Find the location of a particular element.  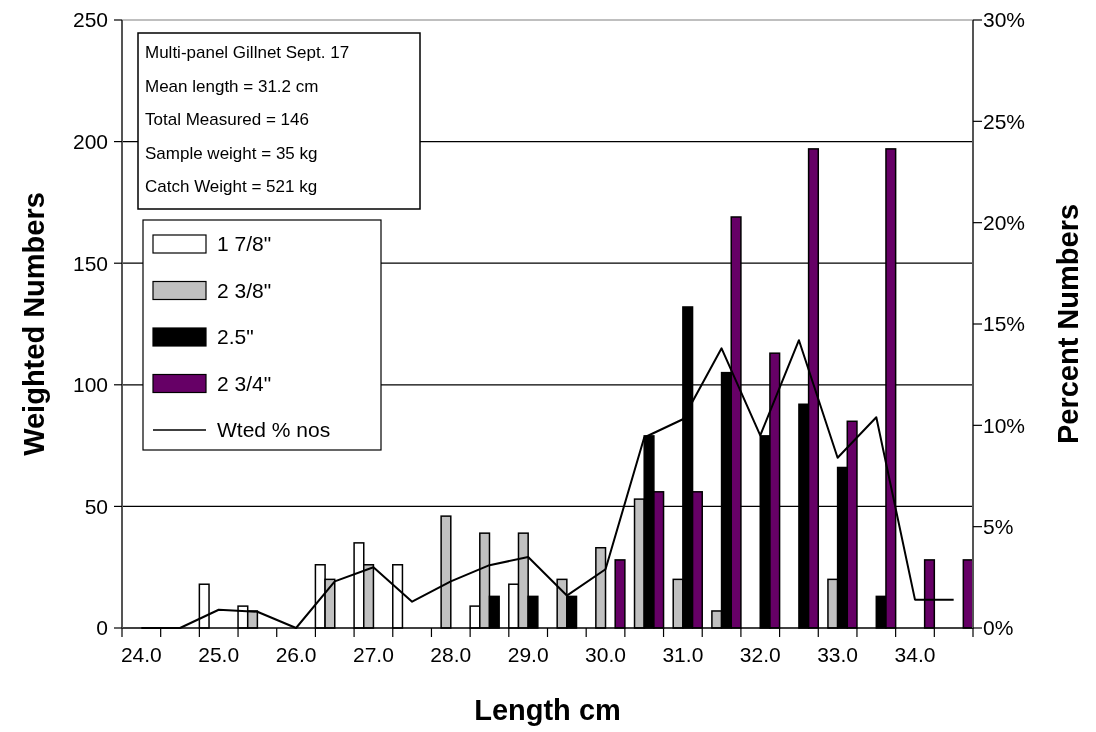

x-tick-label: 34.0 is located at coordinates (915, 654).